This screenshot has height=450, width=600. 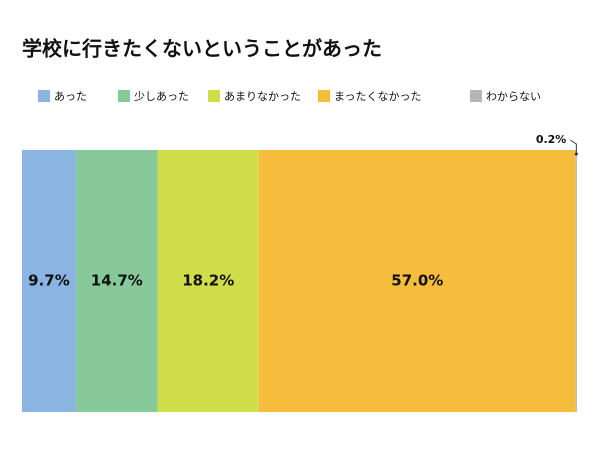 I want to click on leader-line, so click(x=573, y=146).